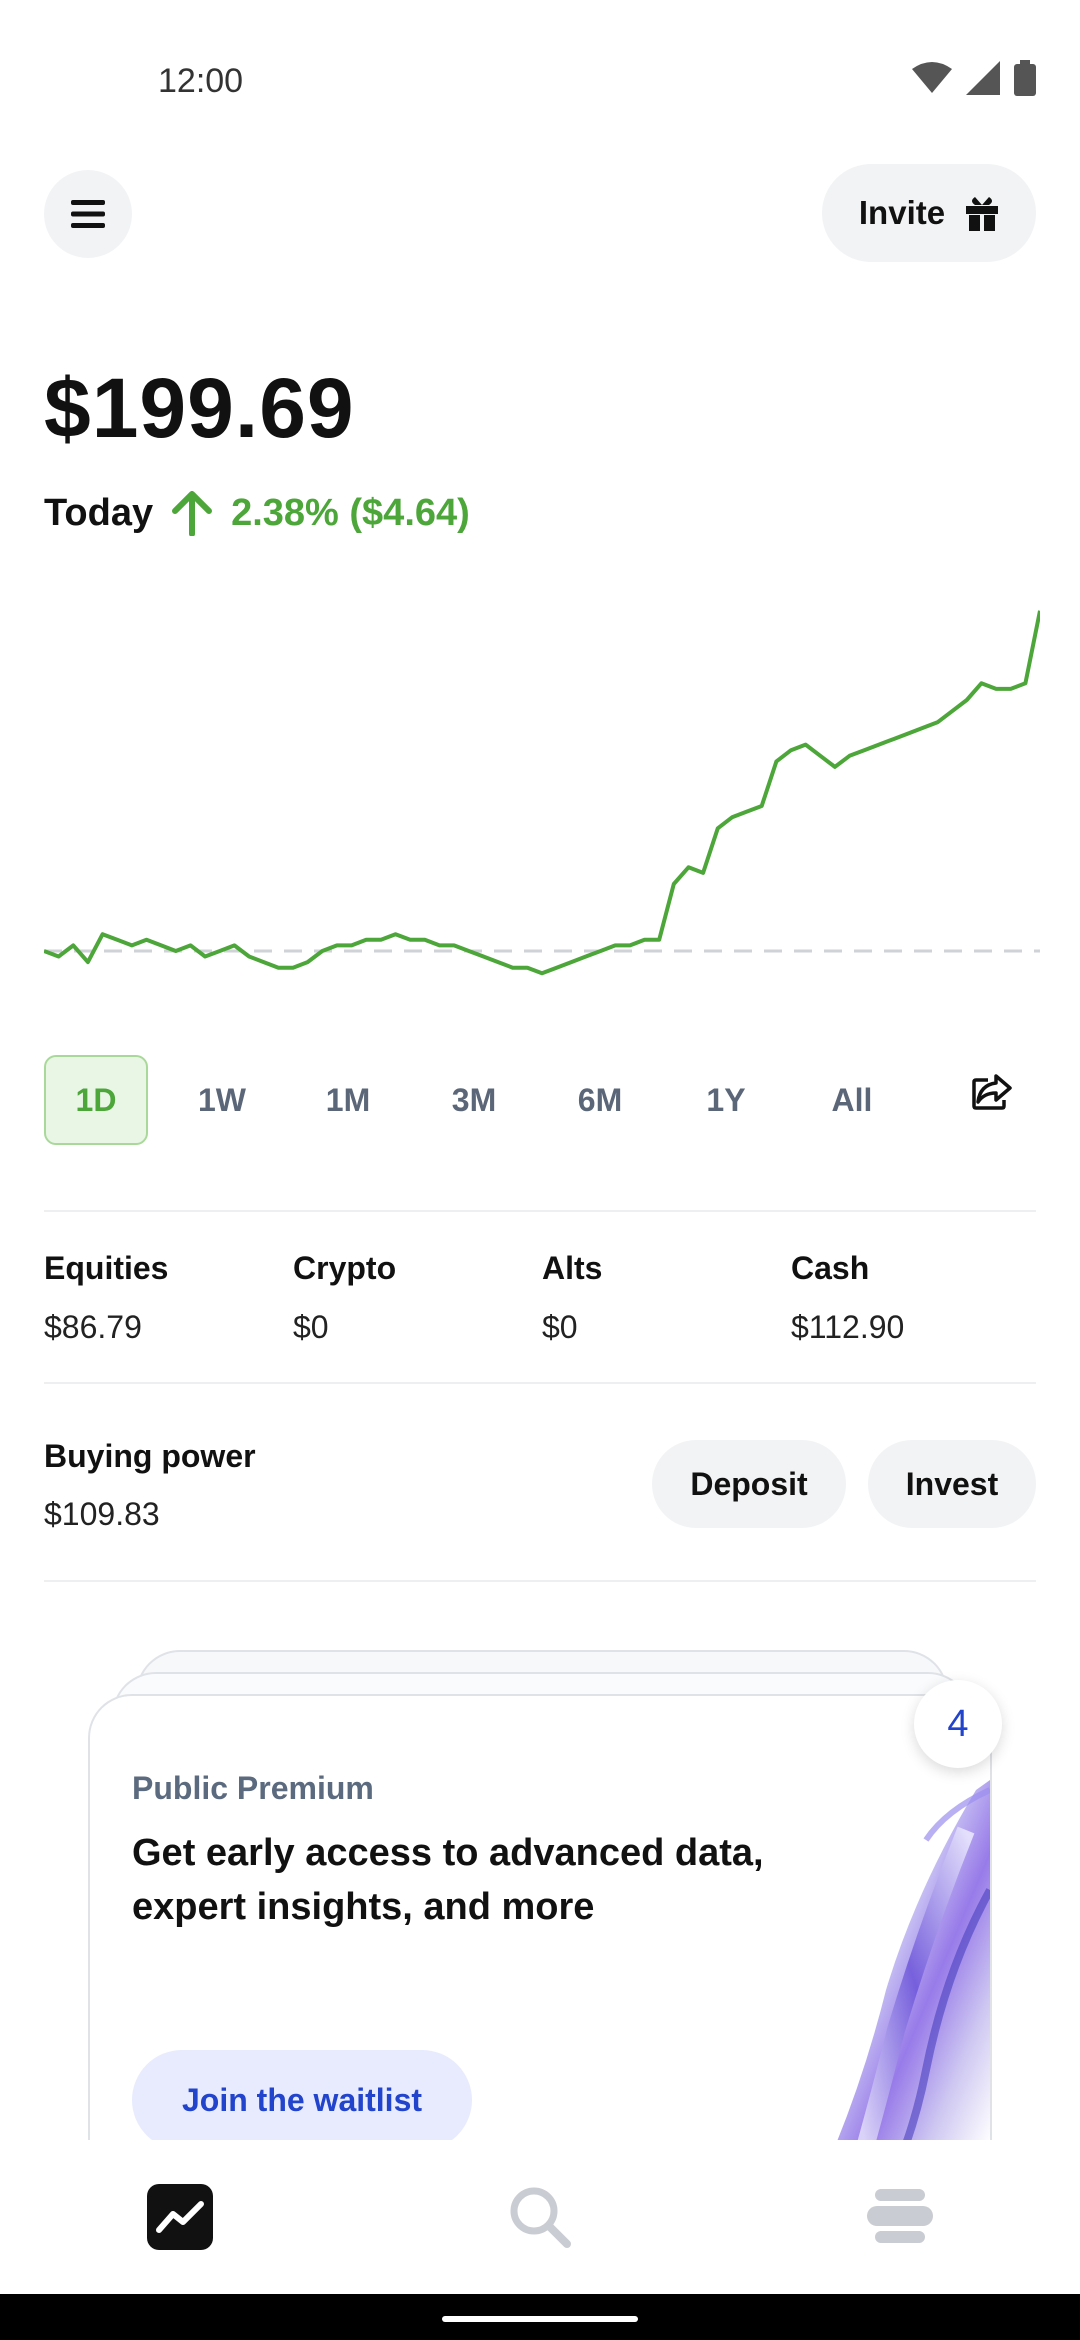  What do you see at coordinates (93, 1327) in the screenshot?
I see `allocation-value: $86.79` at bounding box center [93, 1327].